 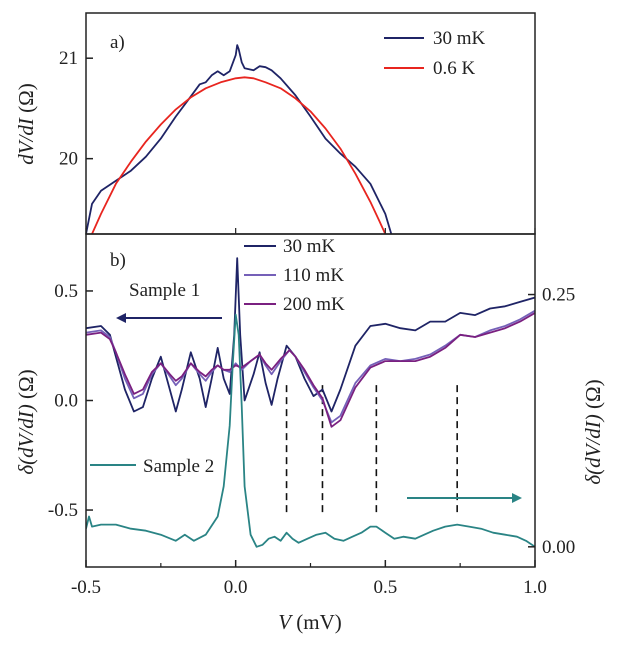 What do you see at coordinates (454, 68) in the screenshot?
I see `legend-label-0-6-k: 0.6 K` at bounding box center [454, 68].